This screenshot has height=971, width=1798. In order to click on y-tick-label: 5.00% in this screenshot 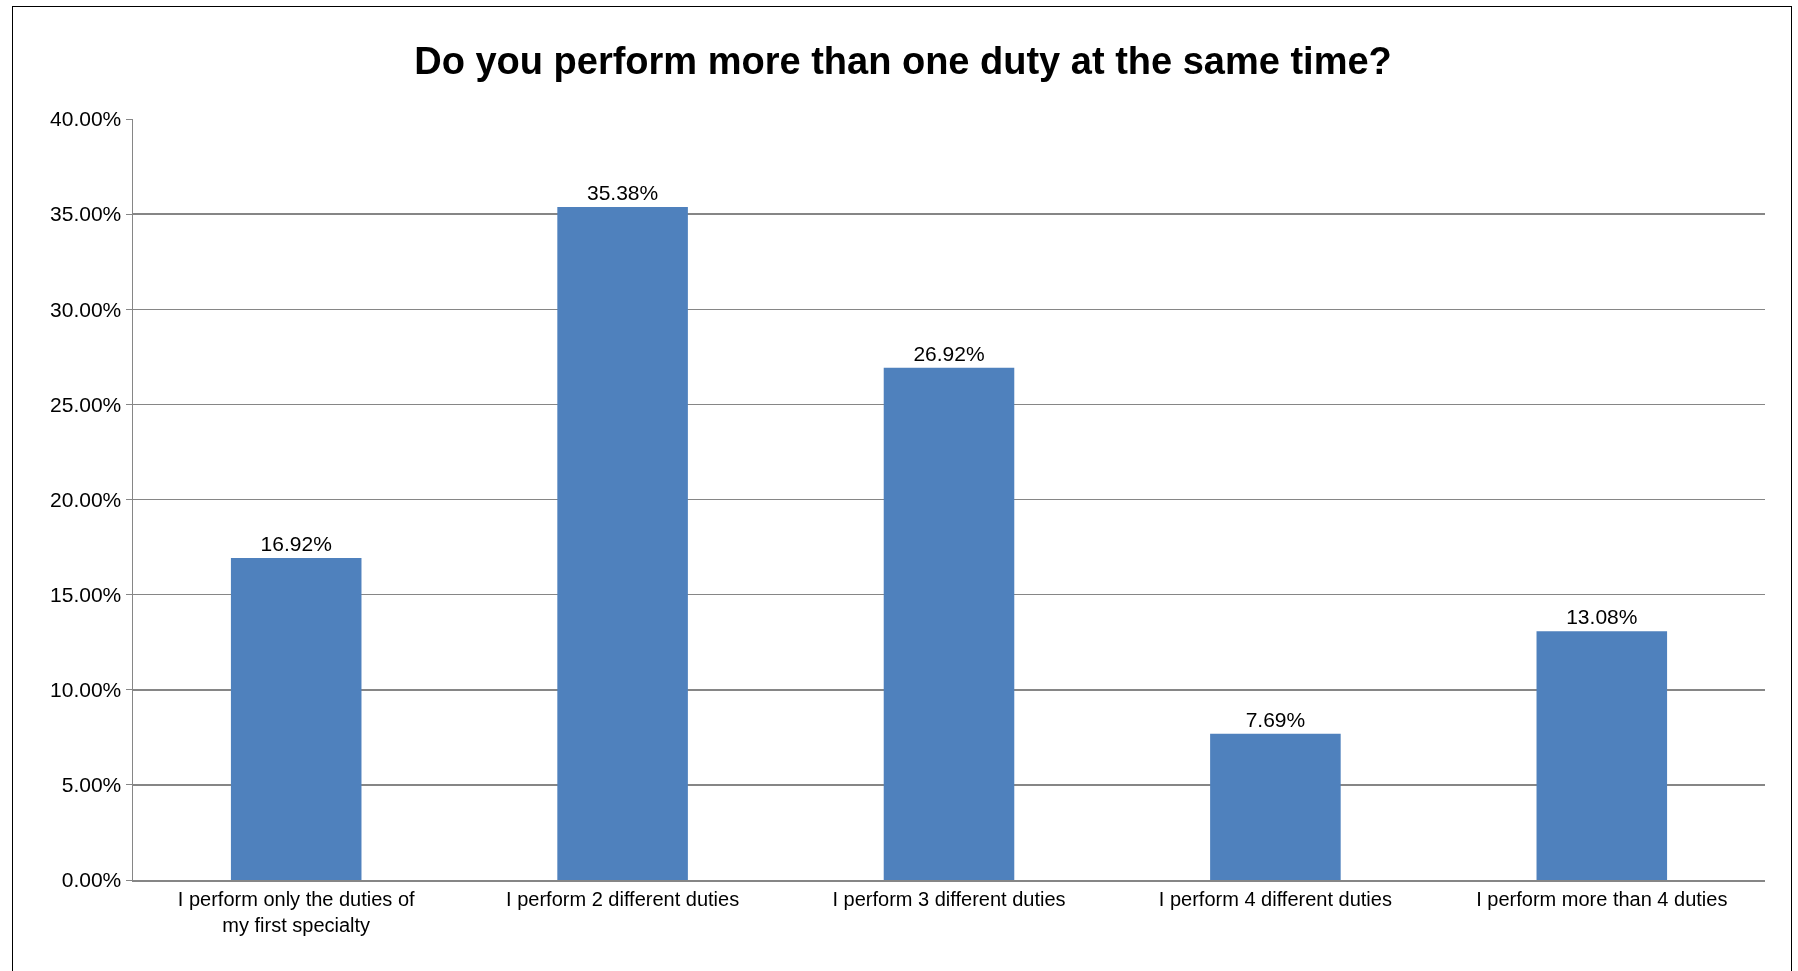, I will do `click(91, 785)`.